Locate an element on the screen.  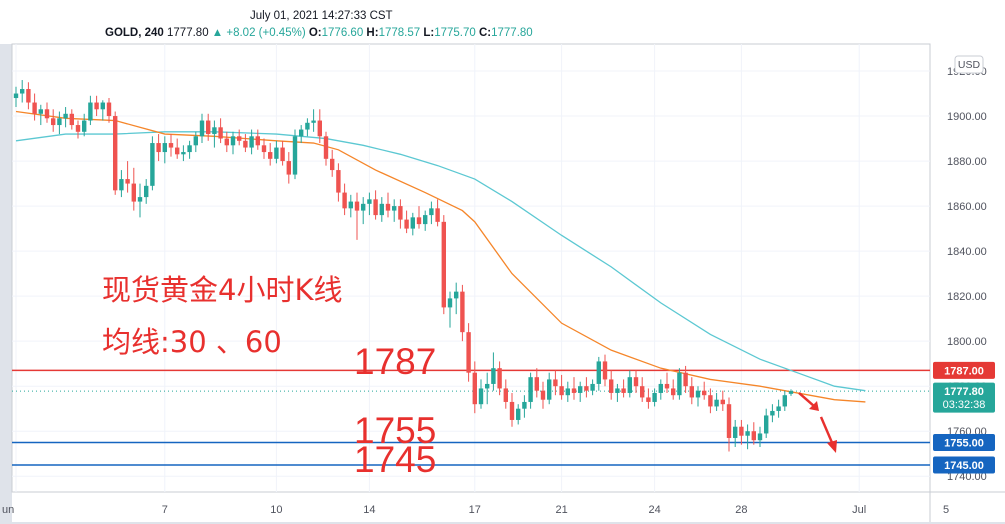
level-1755.00-badge is located at coordinates (964, 442).